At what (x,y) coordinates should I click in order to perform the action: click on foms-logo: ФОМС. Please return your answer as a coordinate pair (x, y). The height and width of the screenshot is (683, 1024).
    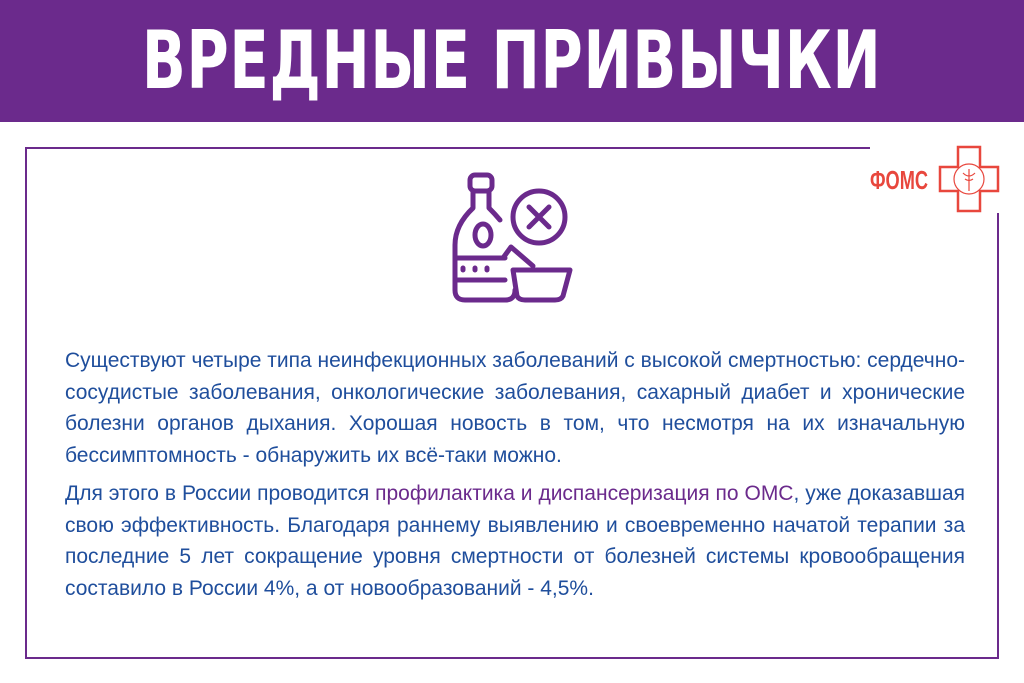
    Looking at the image, I should click on (935, 179).